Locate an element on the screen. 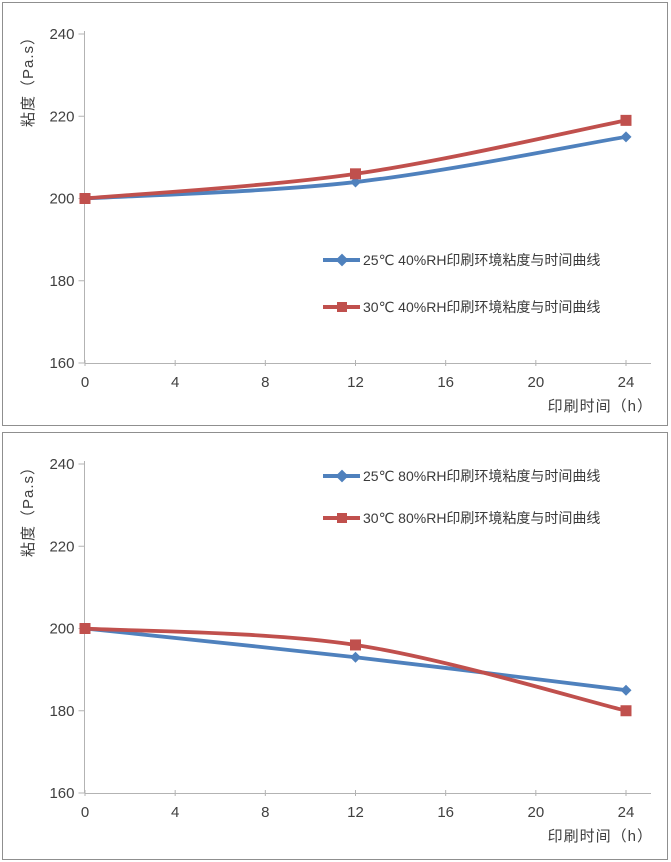  legend-label: 25℃ 40%RH印刷环境粘度与时间曲线 is located at coordinates (482, 260).